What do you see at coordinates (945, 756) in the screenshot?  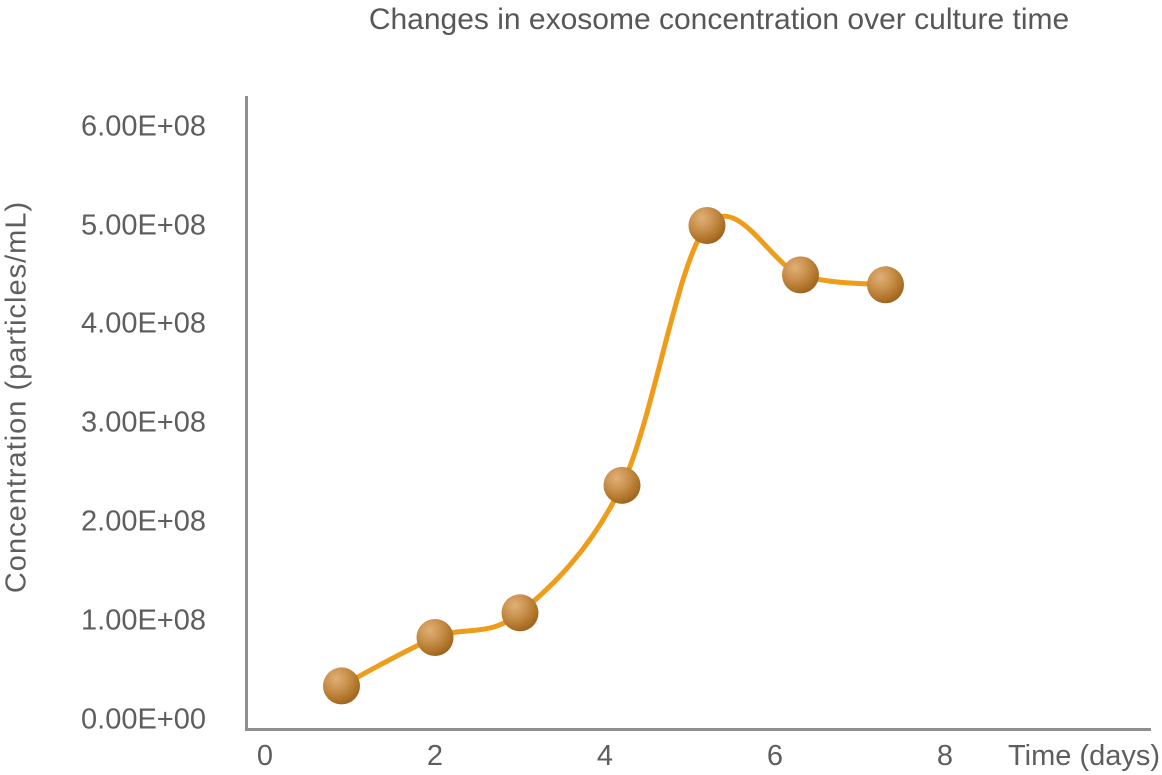 I see `x-tick-label: 8` at bounding box center [945, 756].